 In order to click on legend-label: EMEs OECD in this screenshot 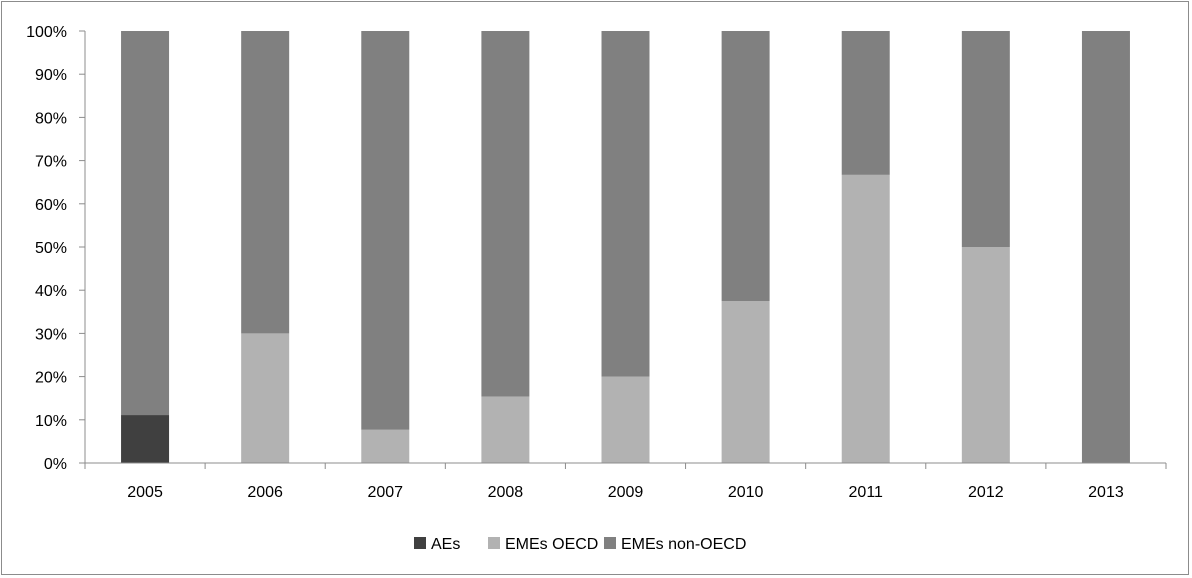, I will do `click(551, 544)`.